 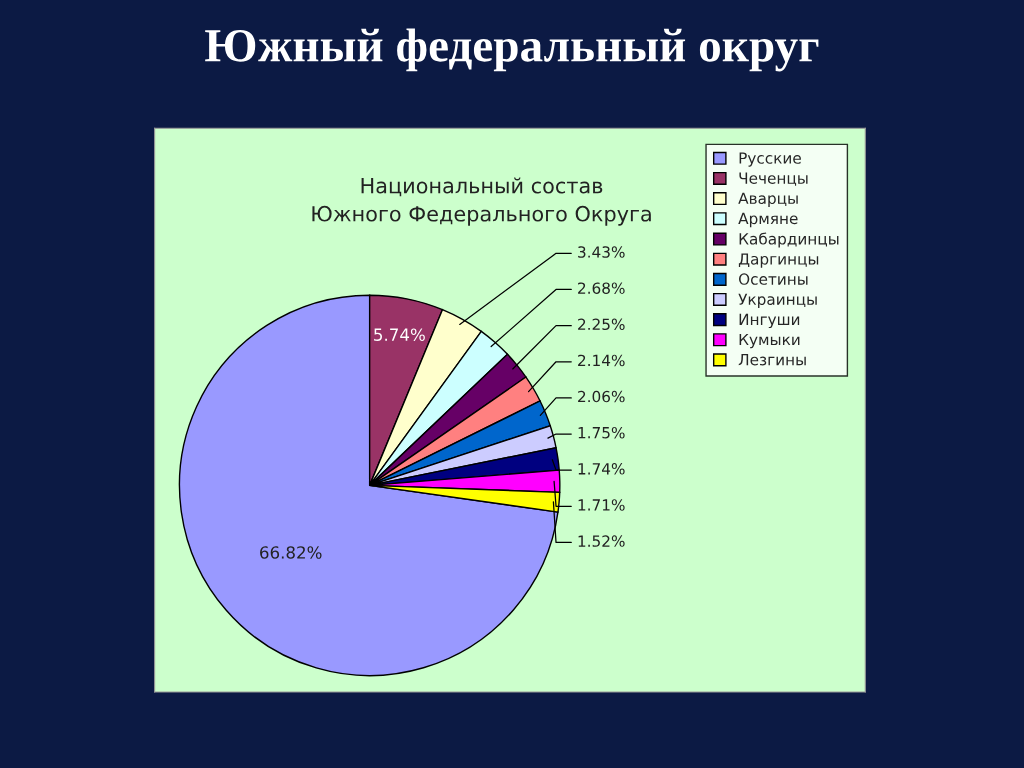 I want to click on data-label: 2.25%, so click(x=601, y=324).